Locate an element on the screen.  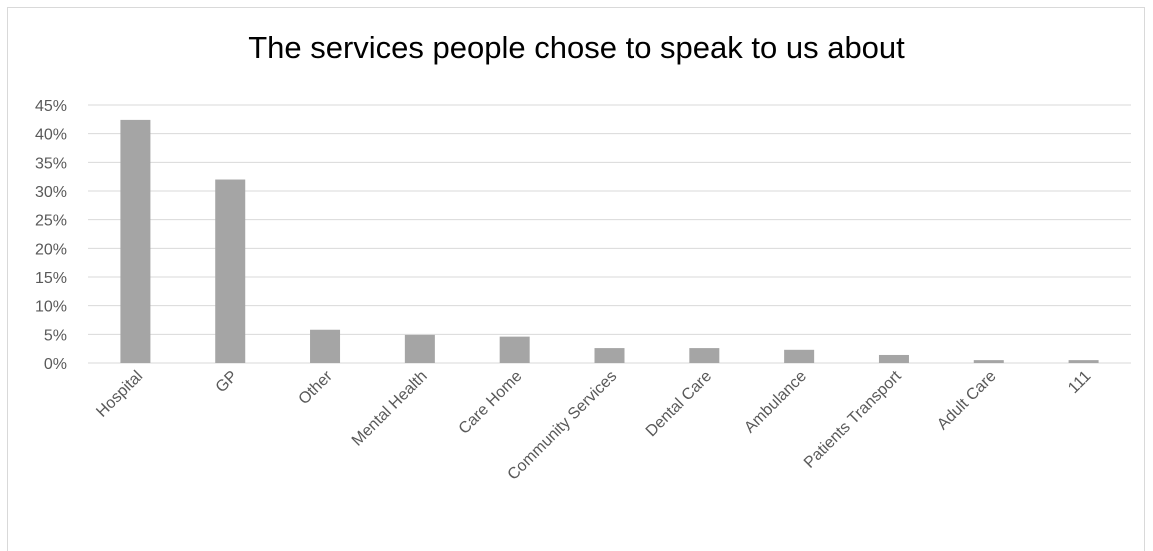
y-tick-label: 35% is located at coordinates (51, 163).